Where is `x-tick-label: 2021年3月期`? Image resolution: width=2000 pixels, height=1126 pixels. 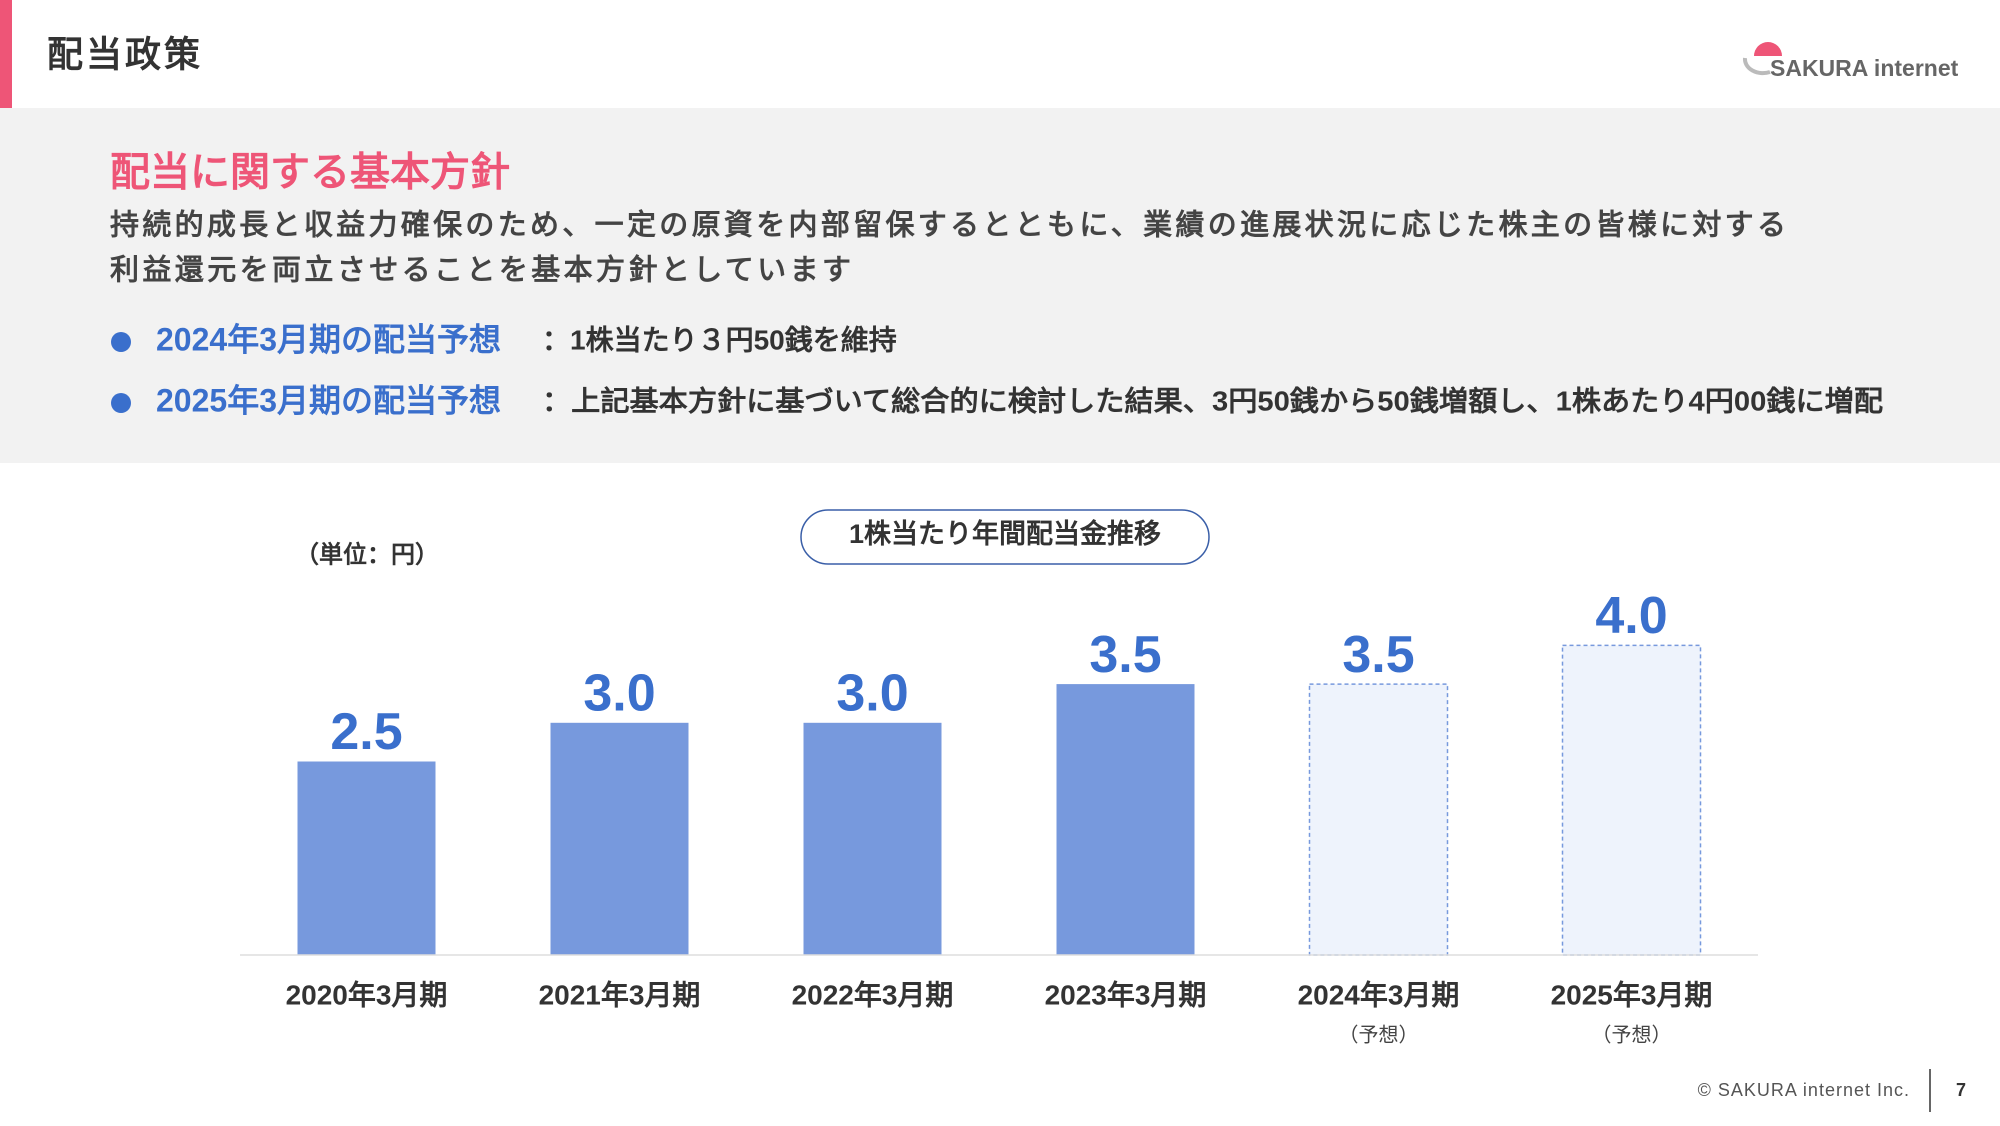 x-tick-label: 2021年3月期 is located at coordinates (620, 994).